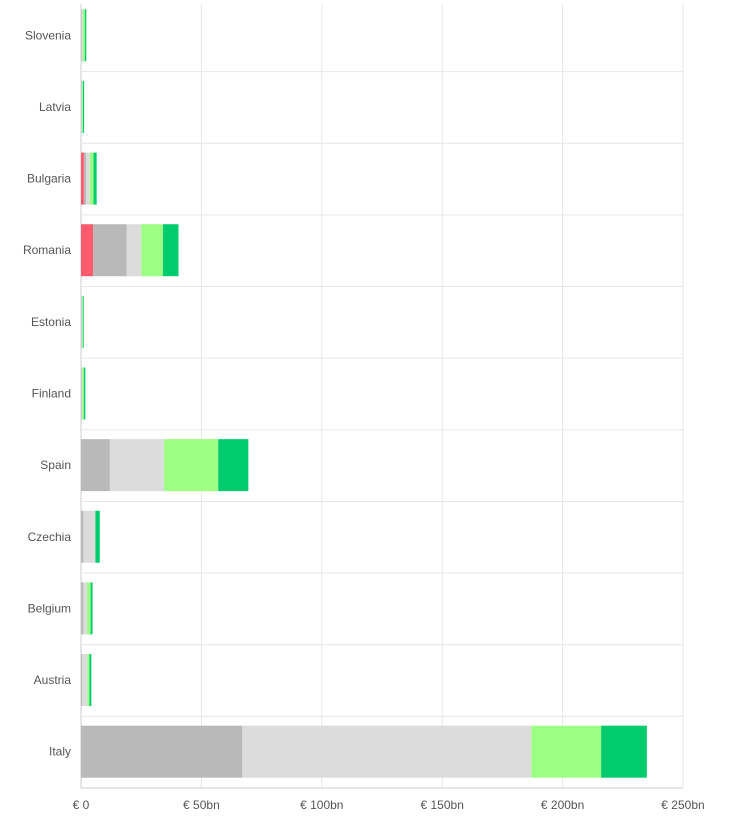  I want to click on category-label: Austria, so click(53, 680).